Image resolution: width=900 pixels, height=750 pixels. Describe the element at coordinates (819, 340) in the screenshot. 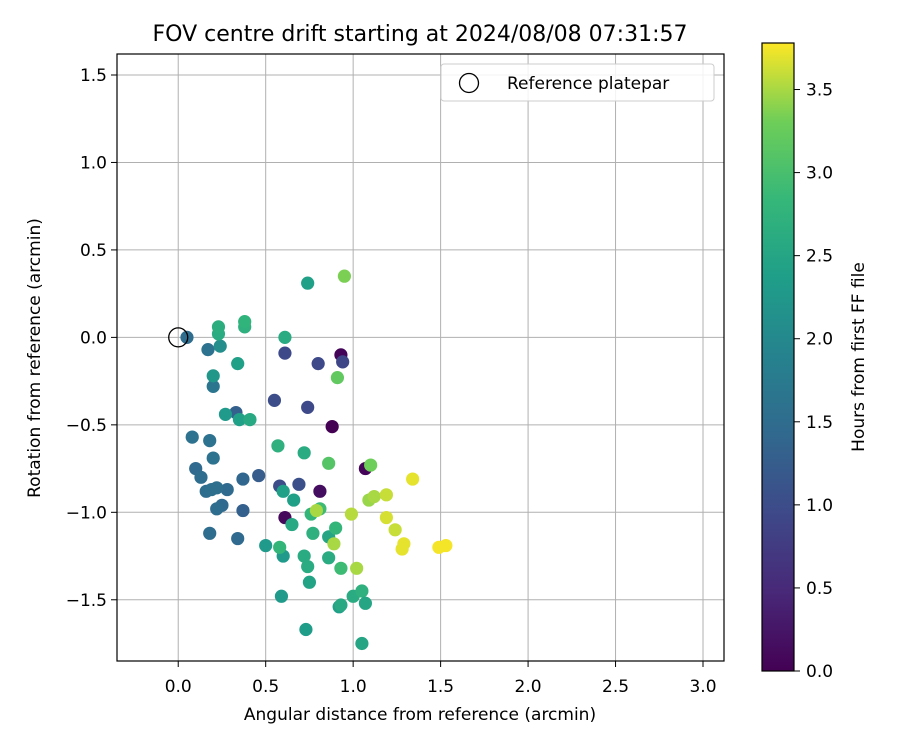

I see `colorbar-tick-label: 2.0` at that location.